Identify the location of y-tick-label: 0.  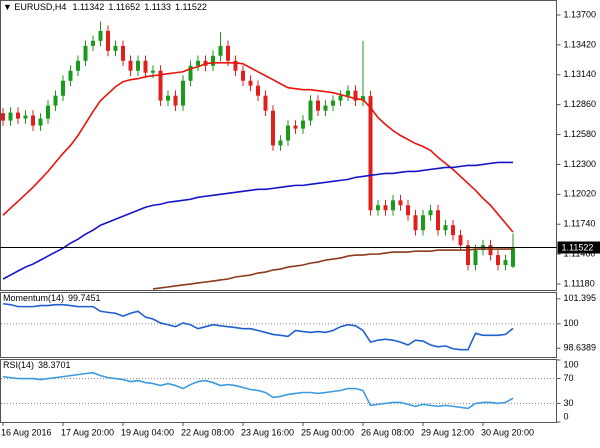
(566, 416).